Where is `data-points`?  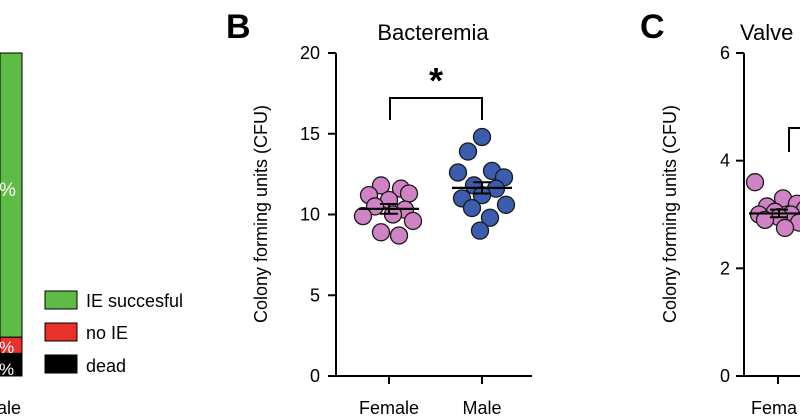
data-points is located at coordinates (434, 186).